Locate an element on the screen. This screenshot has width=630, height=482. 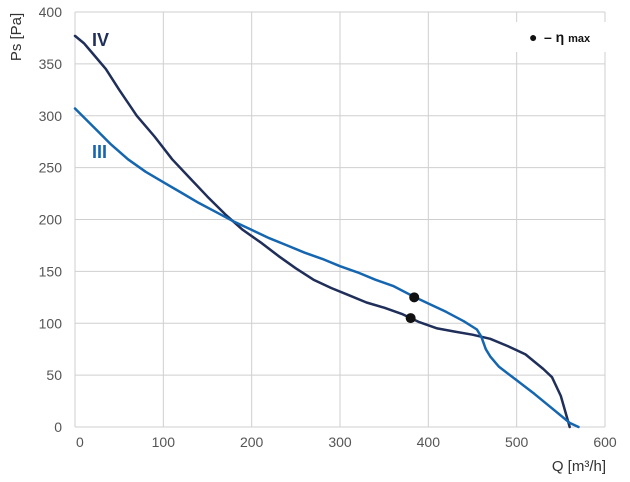
legend-eta: – η is located at coordinates (554, 37).